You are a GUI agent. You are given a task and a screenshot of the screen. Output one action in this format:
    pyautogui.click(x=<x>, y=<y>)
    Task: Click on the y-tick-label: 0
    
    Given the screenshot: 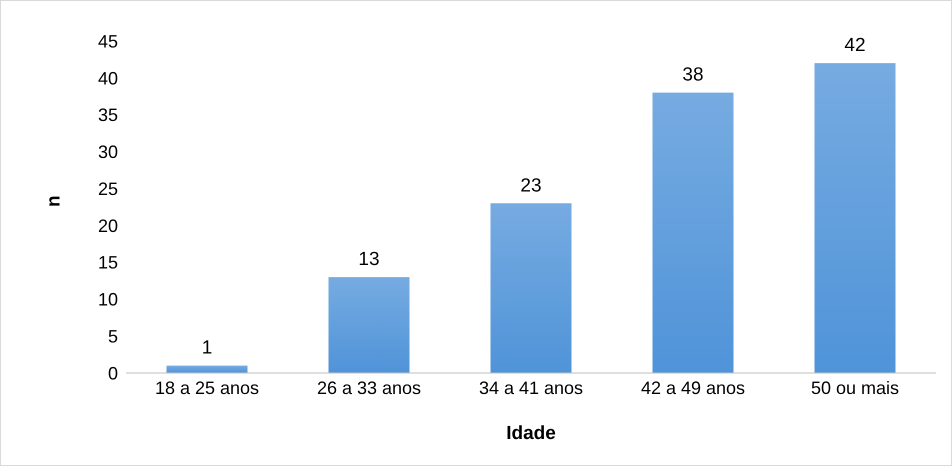 What is the action you would take?
    pyautogui.click(x=113, y=373)
    